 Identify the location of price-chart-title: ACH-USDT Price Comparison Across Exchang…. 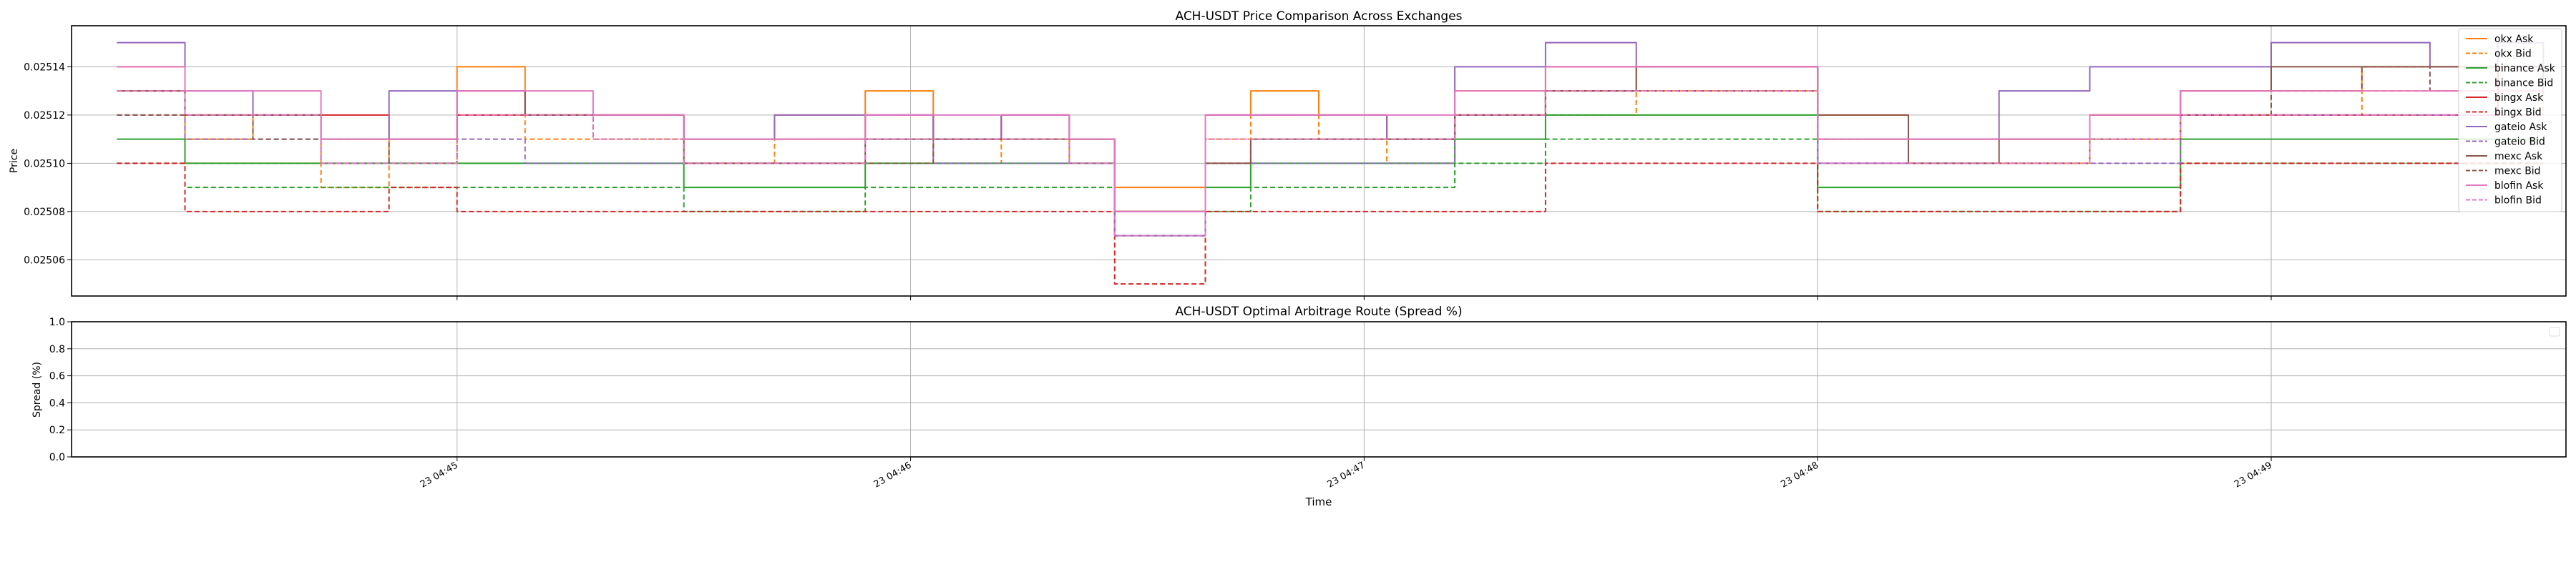
(1318, 16).